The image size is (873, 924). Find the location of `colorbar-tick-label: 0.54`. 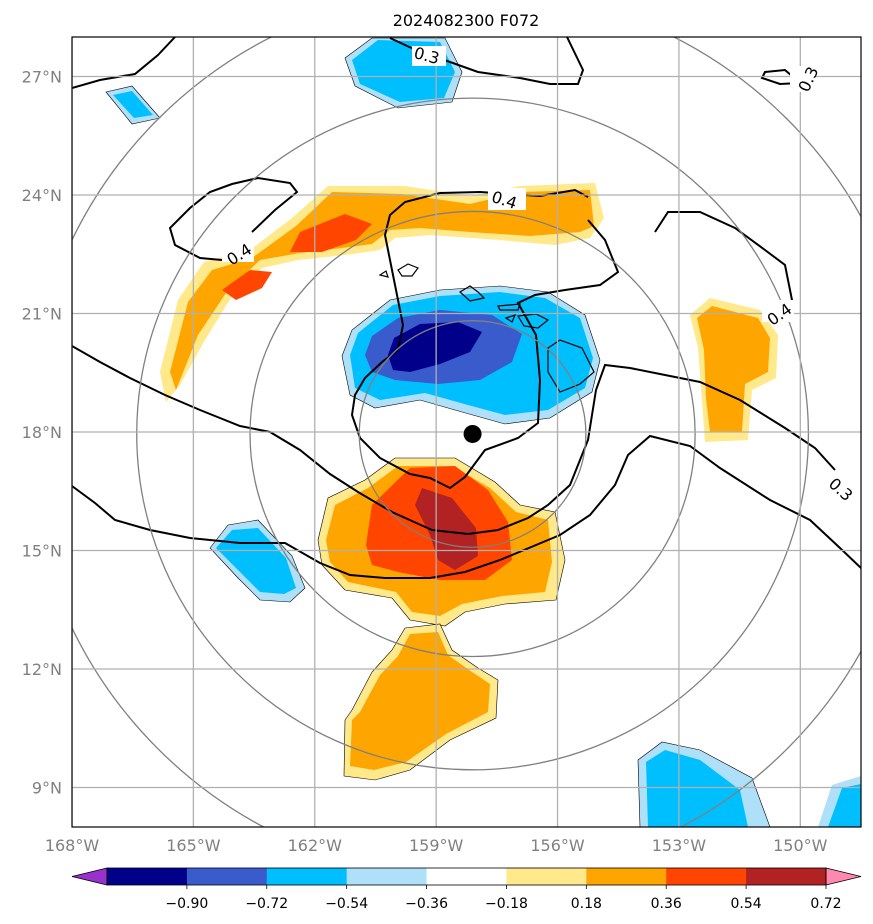

colorbar-tick-label: 0.54 is located at coordinates (746, 904).